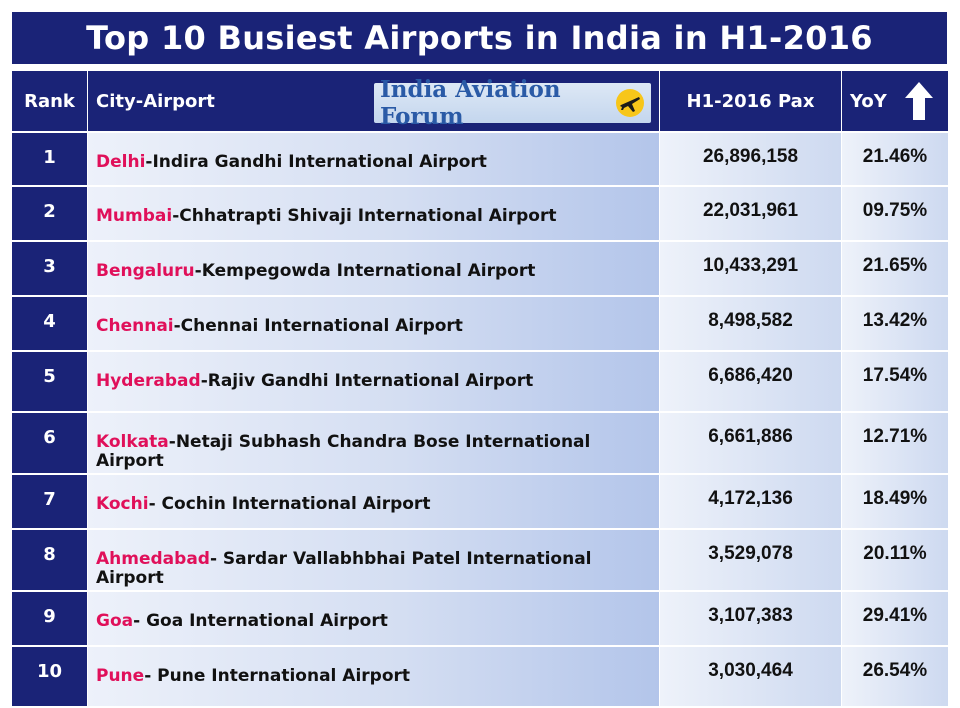 This screenshot has height=708, width=960. What do you see at coordinates (895, 381) in the screenshot?
I see `yoy-cell: 17.54%` at bounding box center [895, 381].